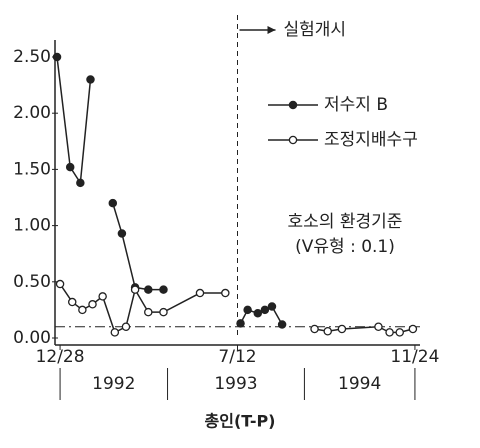  I want to click on x-tick-label: 7/12, so click(237, 357).